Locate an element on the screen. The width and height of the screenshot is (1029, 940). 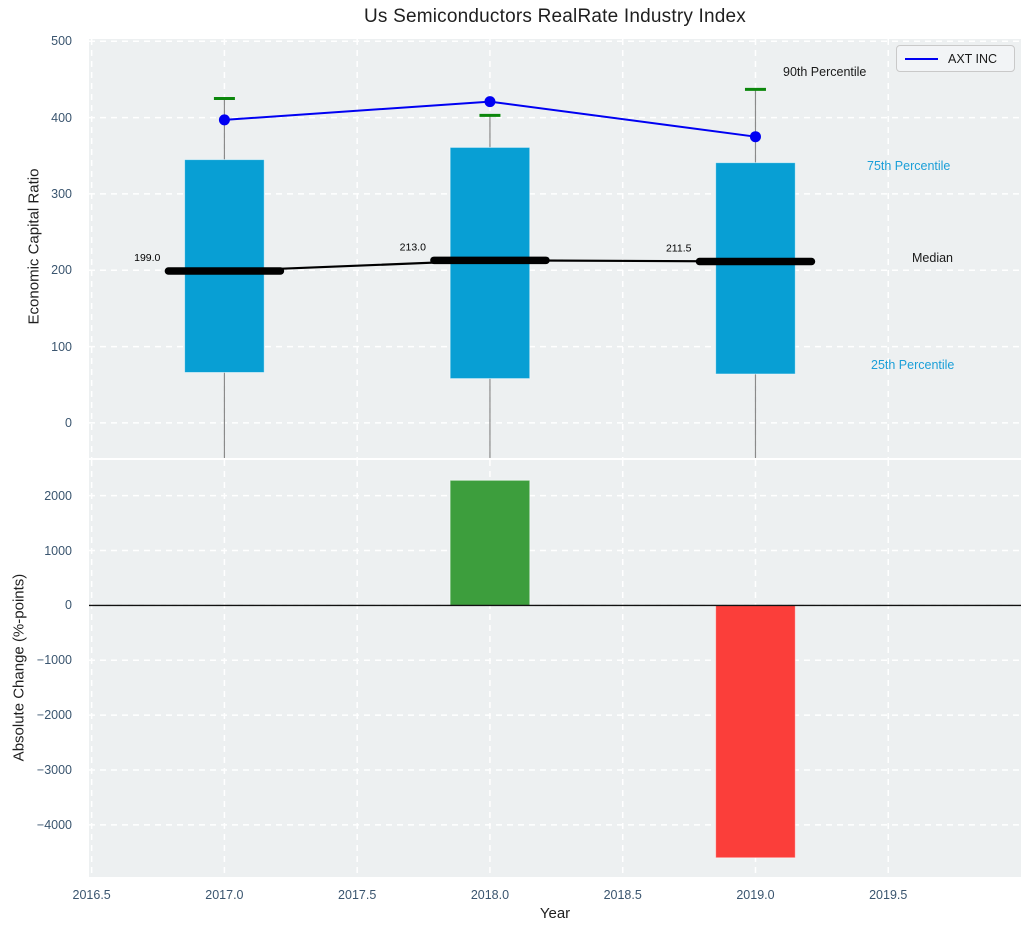
legend-label: AXT INC is located at coordinates (973, 58).